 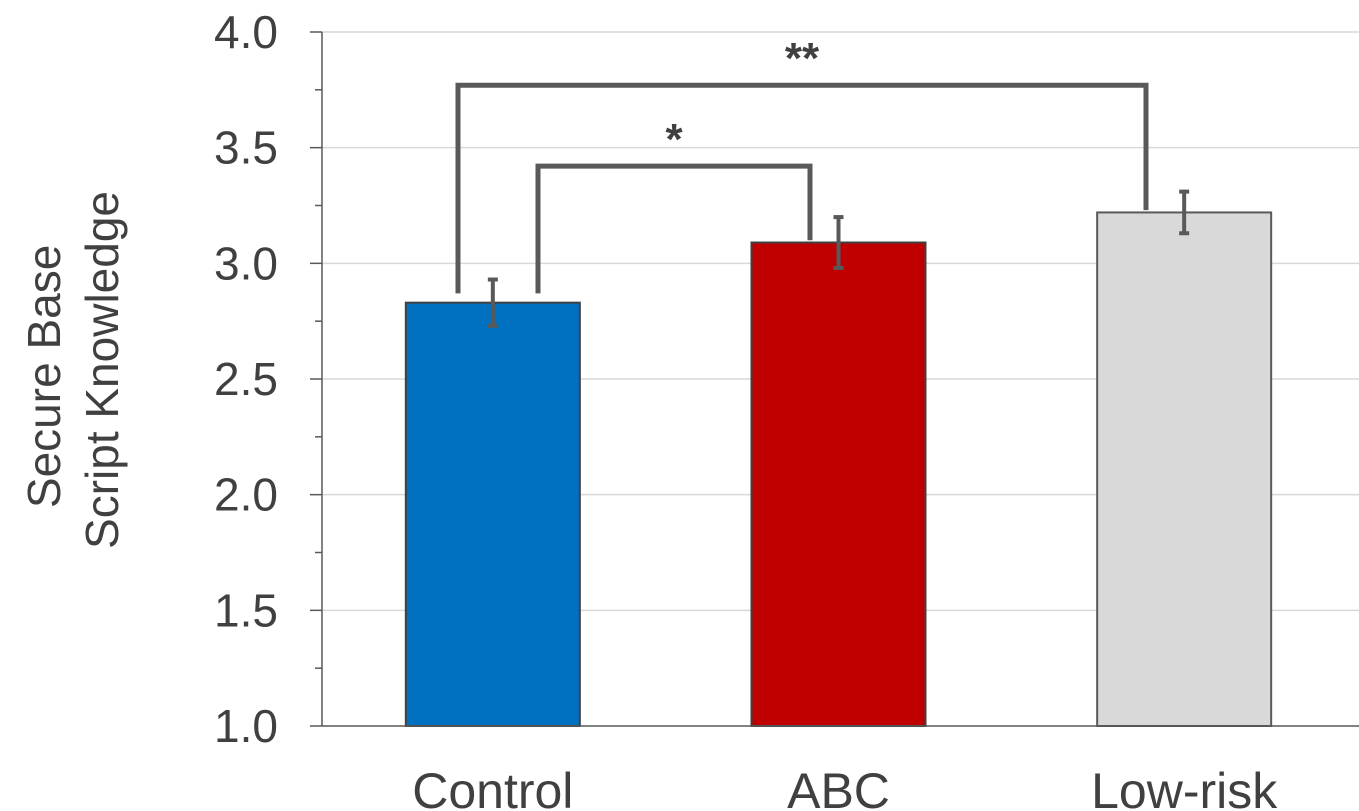 I want to click on x-tick-label: ABC, so click(x=838, y=787).